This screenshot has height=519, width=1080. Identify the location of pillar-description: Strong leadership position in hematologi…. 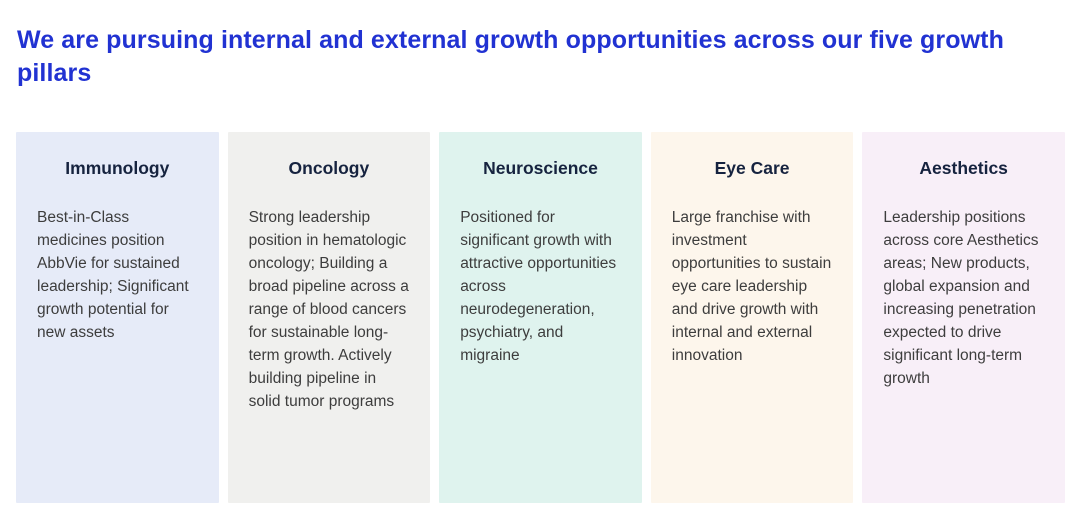
(328, 309).